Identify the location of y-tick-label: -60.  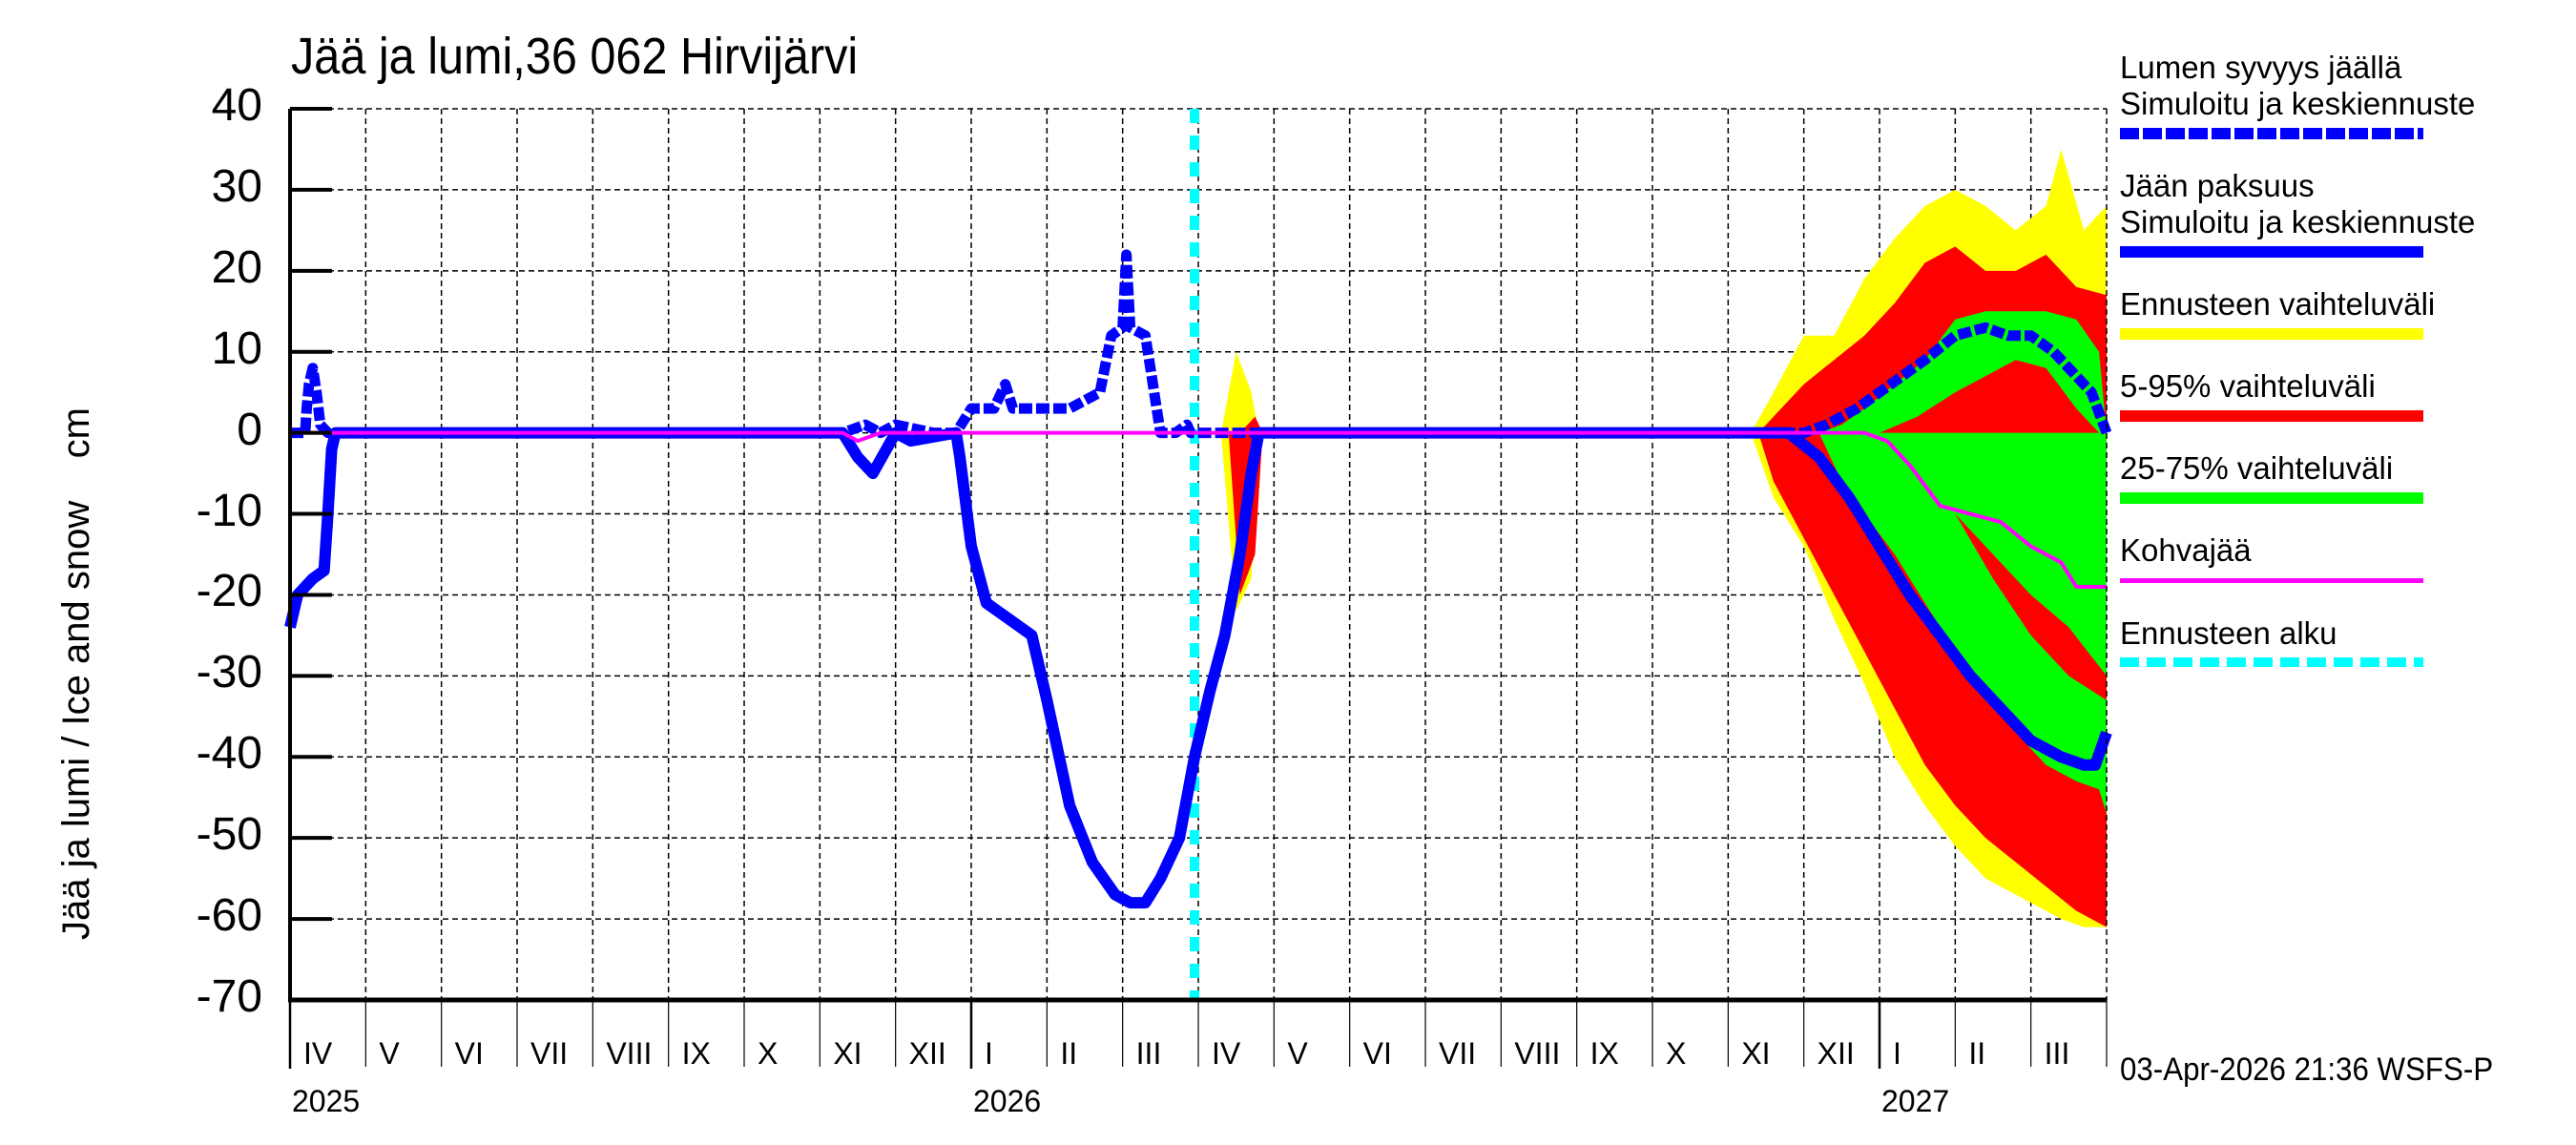
(229, 916).